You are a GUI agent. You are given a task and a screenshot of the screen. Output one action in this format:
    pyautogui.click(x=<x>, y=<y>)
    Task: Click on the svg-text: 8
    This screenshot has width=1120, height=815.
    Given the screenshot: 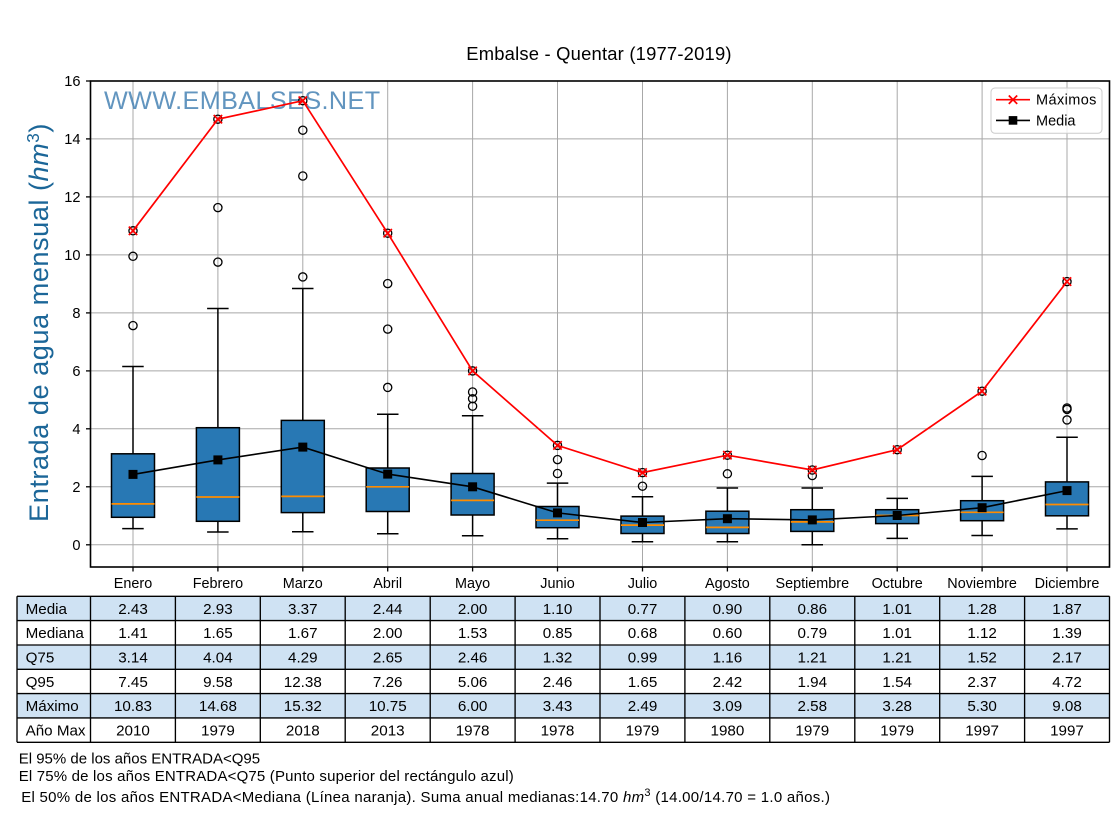 What is the action you would take?
    pyautogui.click(x=76, y=314)
    